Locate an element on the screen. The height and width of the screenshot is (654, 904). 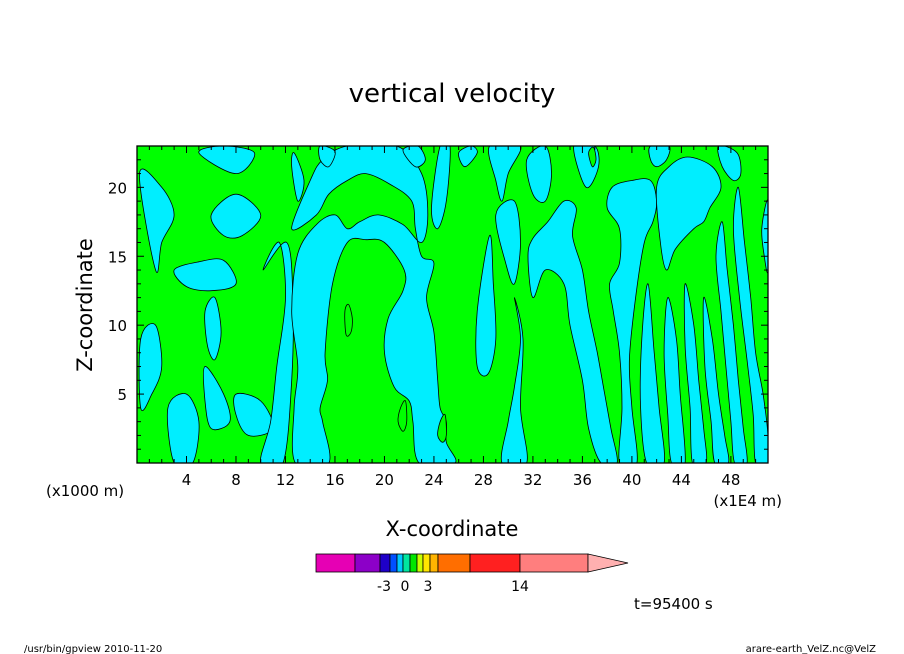
y-tick-label: 20 is located at coordinates (117, 188).